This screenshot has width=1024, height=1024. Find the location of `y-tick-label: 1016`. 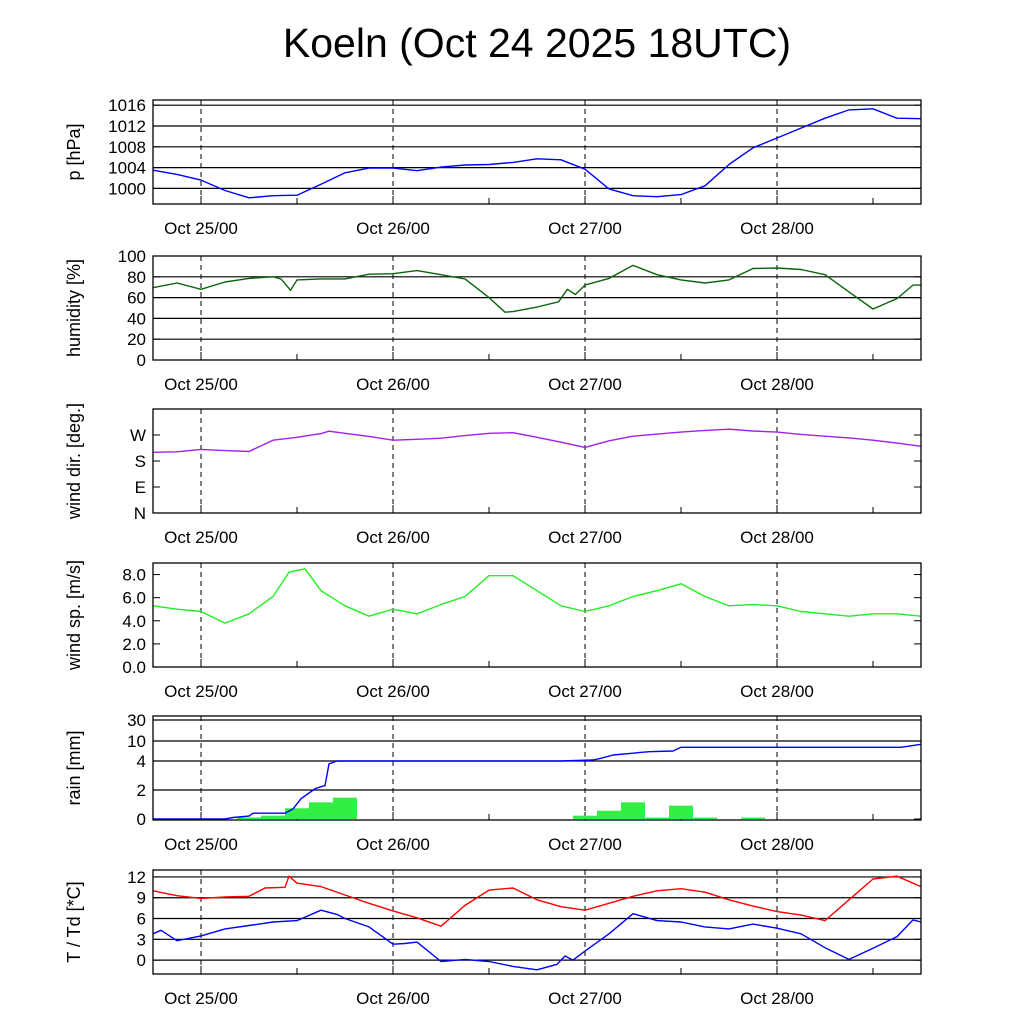

y-tick-label: 1016 is located at coordinates (127, 105).